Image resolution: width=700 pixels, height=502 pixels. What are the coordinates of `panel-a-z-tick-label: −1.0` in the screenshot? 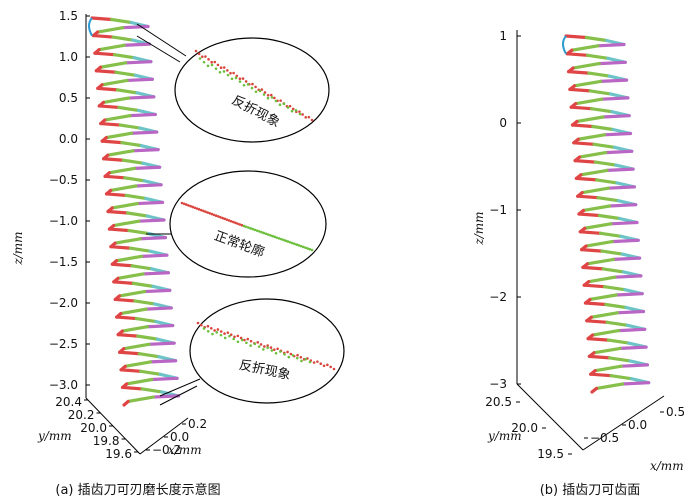 It's located at (63, 221).